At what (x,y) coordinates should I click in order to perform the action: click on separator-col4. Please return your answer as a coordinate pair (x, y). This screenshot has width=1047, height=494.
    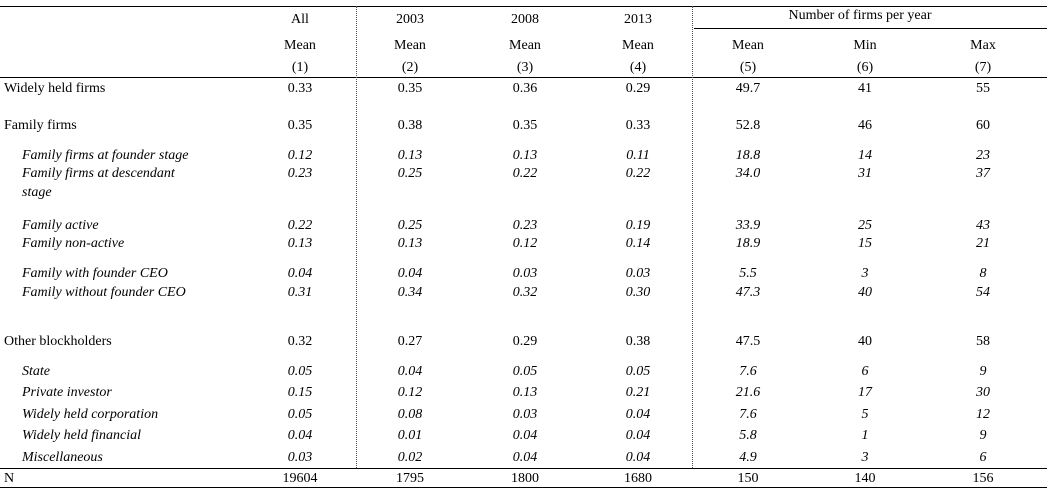
    Looking at the image, I should click on (692, 237).